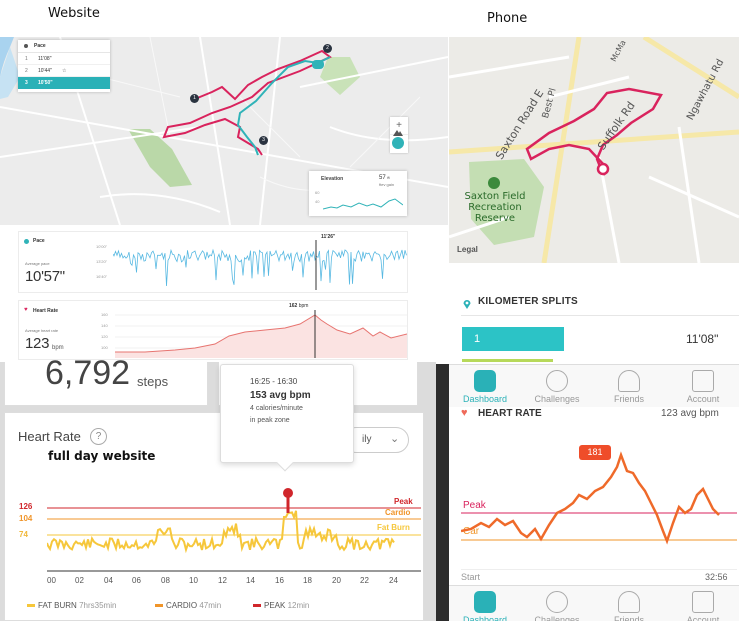 The width and height of the screenshot is (739, 621). What do you see at coordinates (64, 59) in the screenshot?
I see `pace-split-row: 1 11'08"` at bounding box center [64, 59].